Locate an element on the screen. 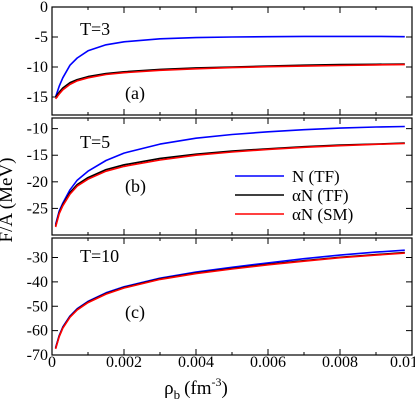  y-tick-label-2-1: -40 is located at coordinates (37, 282).